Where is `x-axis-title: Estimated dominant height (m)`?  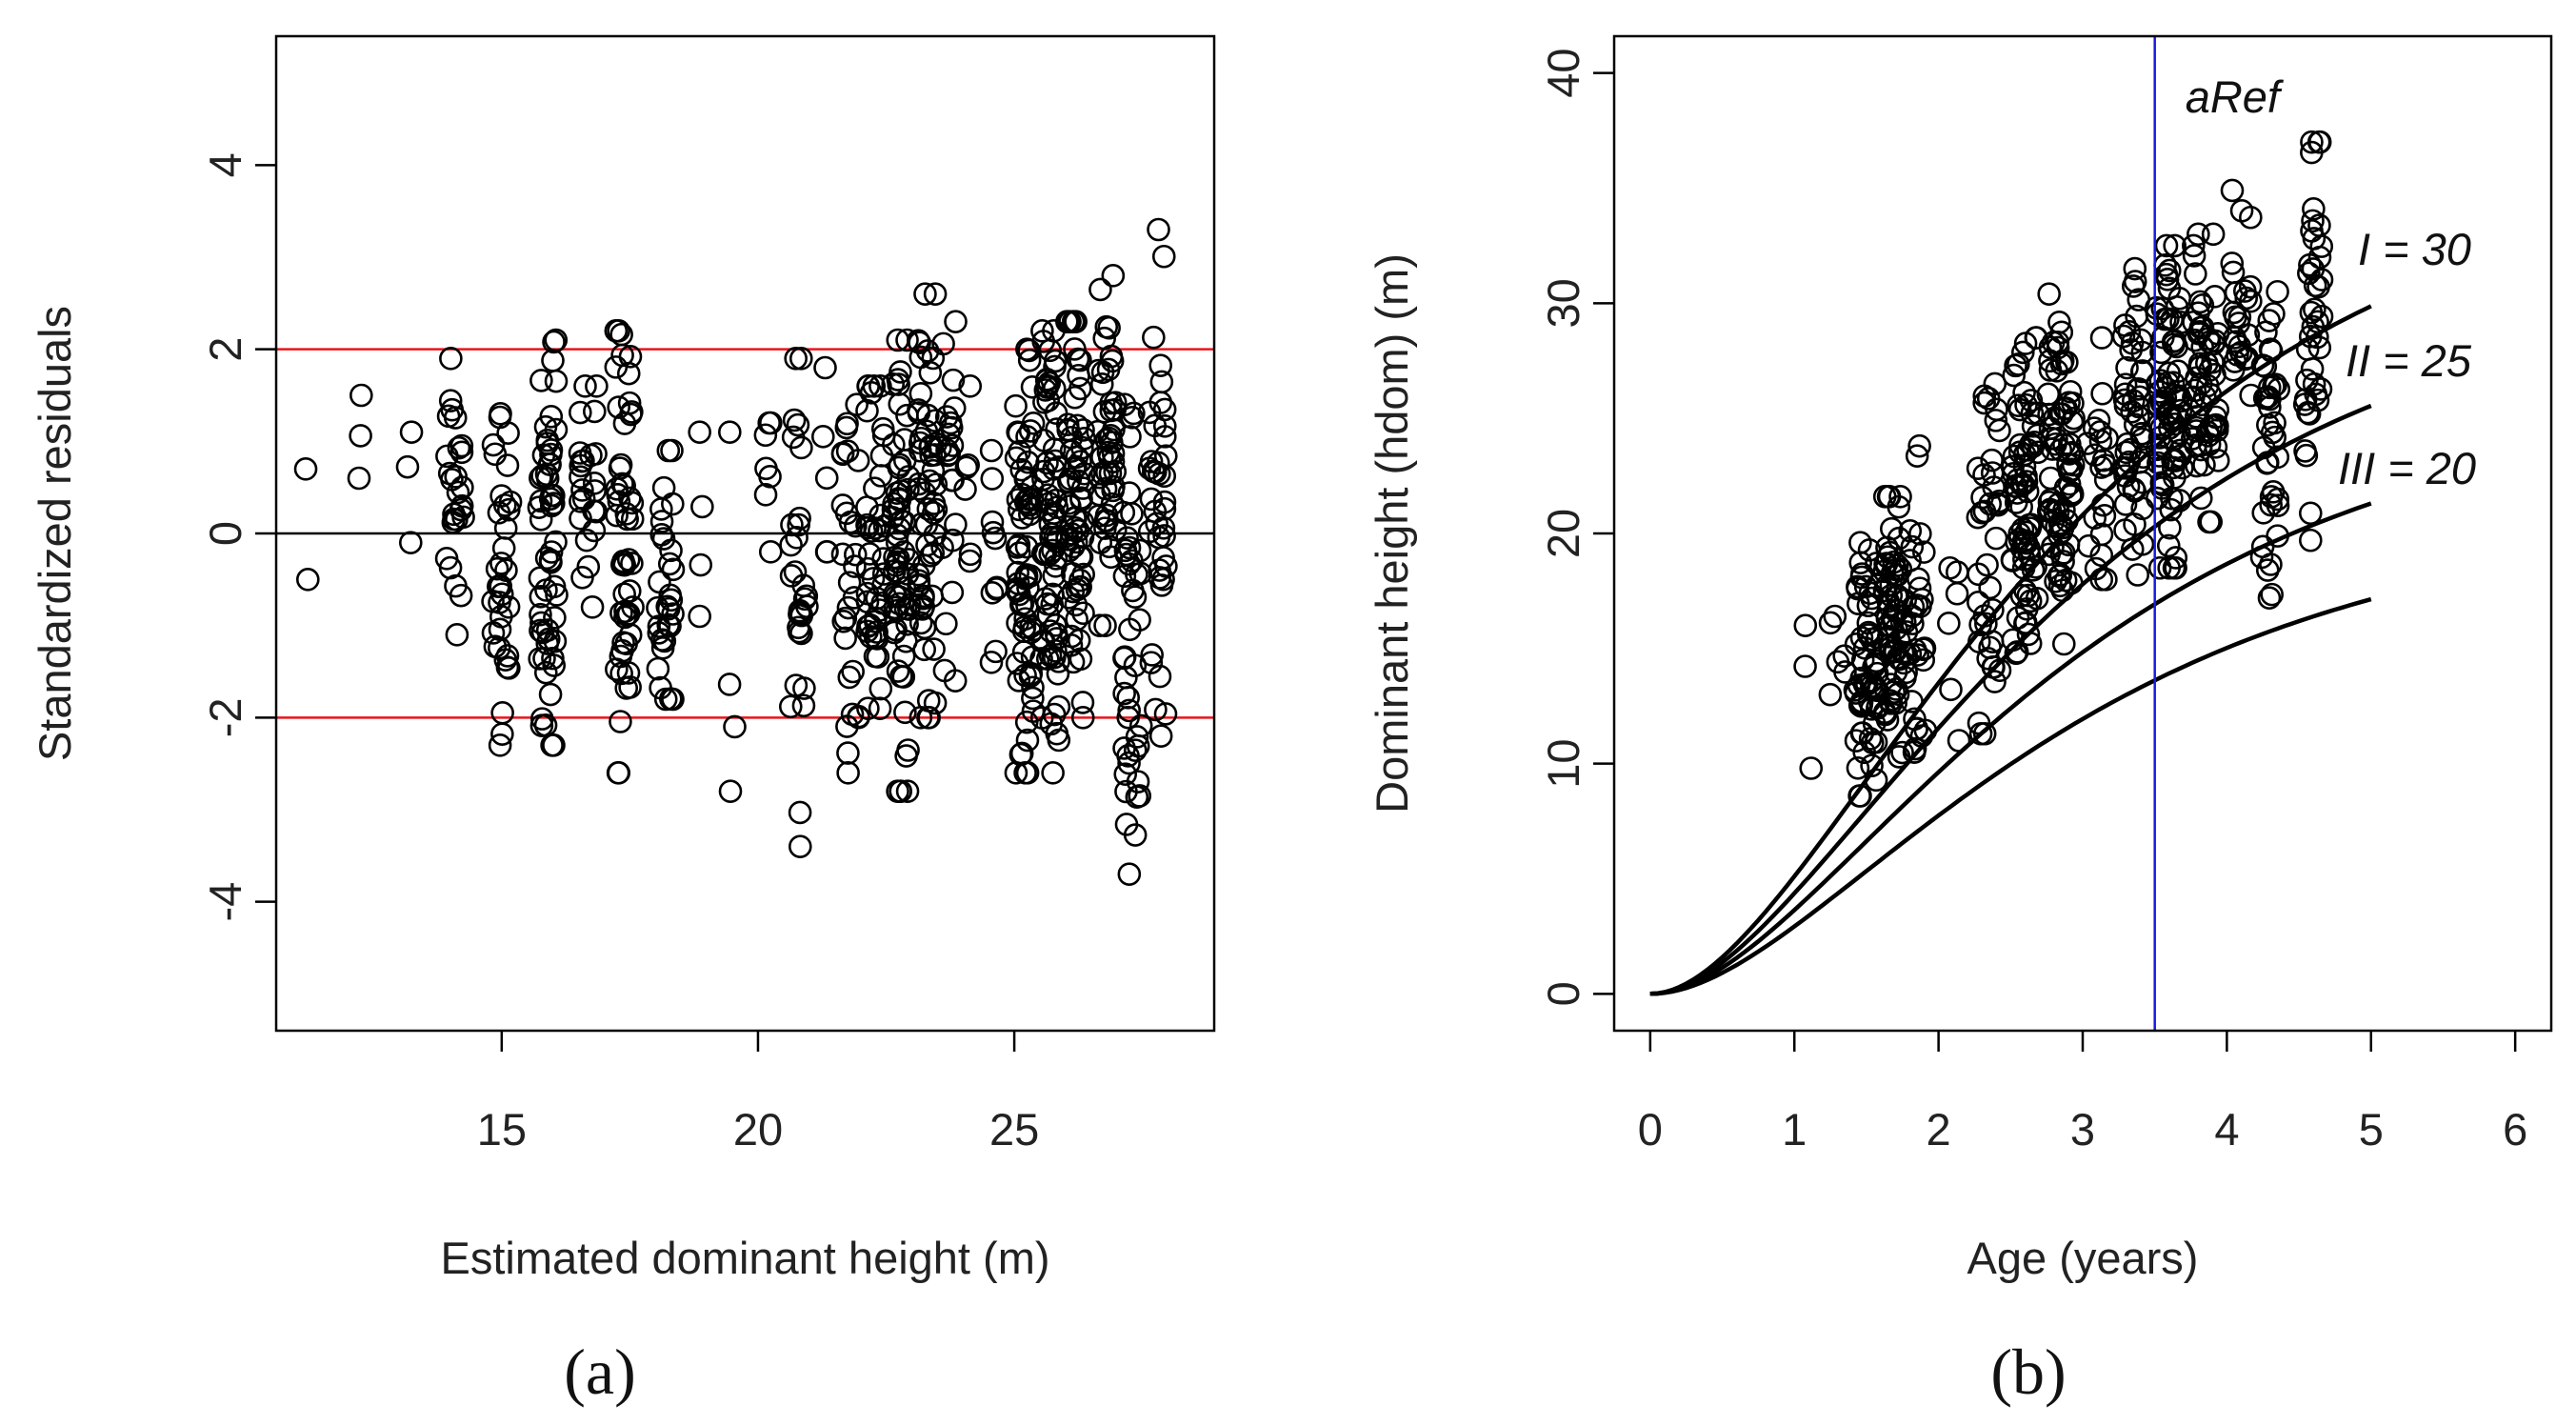
x-axis-title: Estimated dominant height (m) is located at coordinates (744, 1258).